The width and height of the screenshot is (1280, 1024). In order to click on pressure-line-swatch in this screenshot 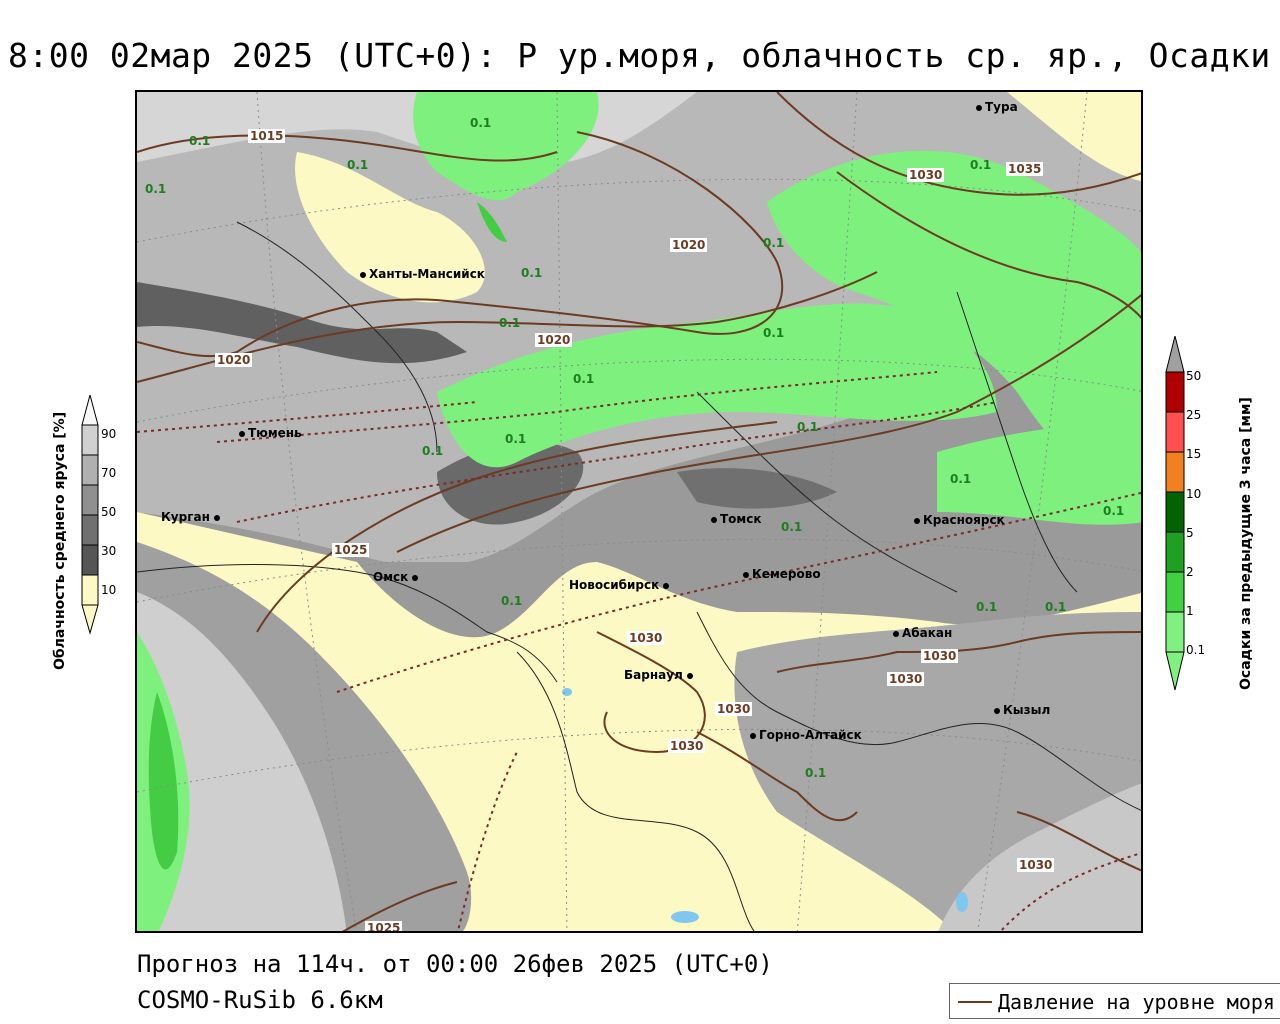, I will do `click(975, 1002)`.